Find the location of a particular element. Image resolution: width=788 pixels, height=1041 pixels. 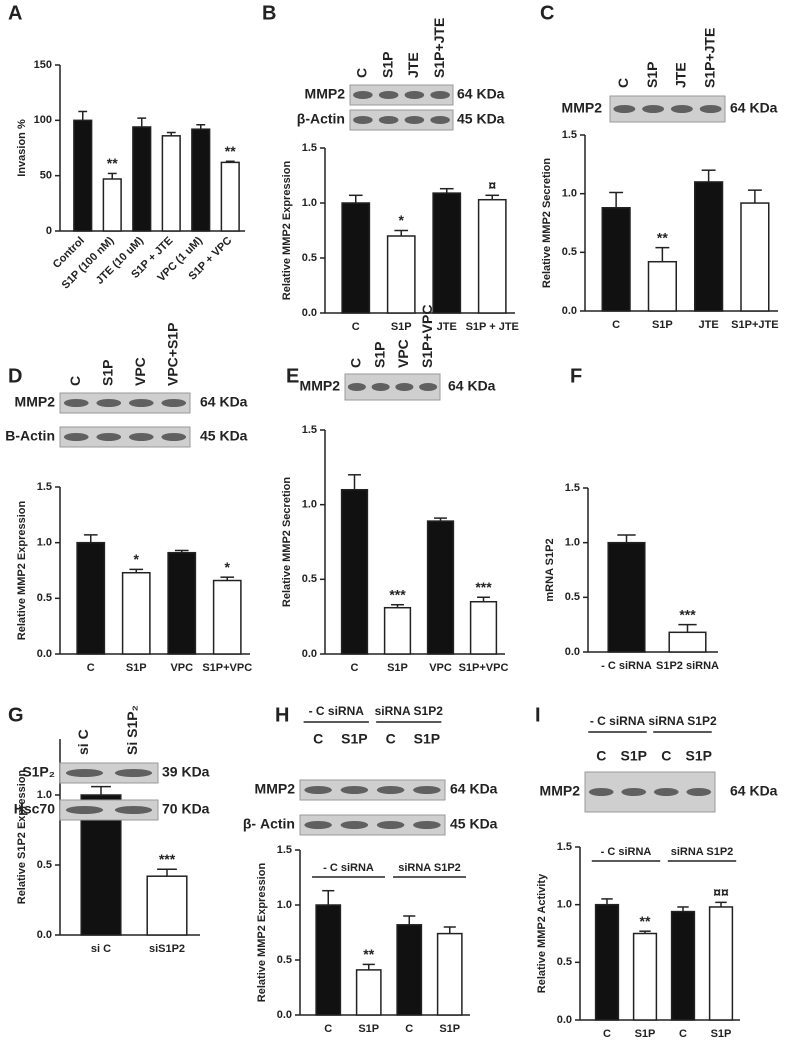

x-tick-label: JTE is located at coordinates (709, 325).